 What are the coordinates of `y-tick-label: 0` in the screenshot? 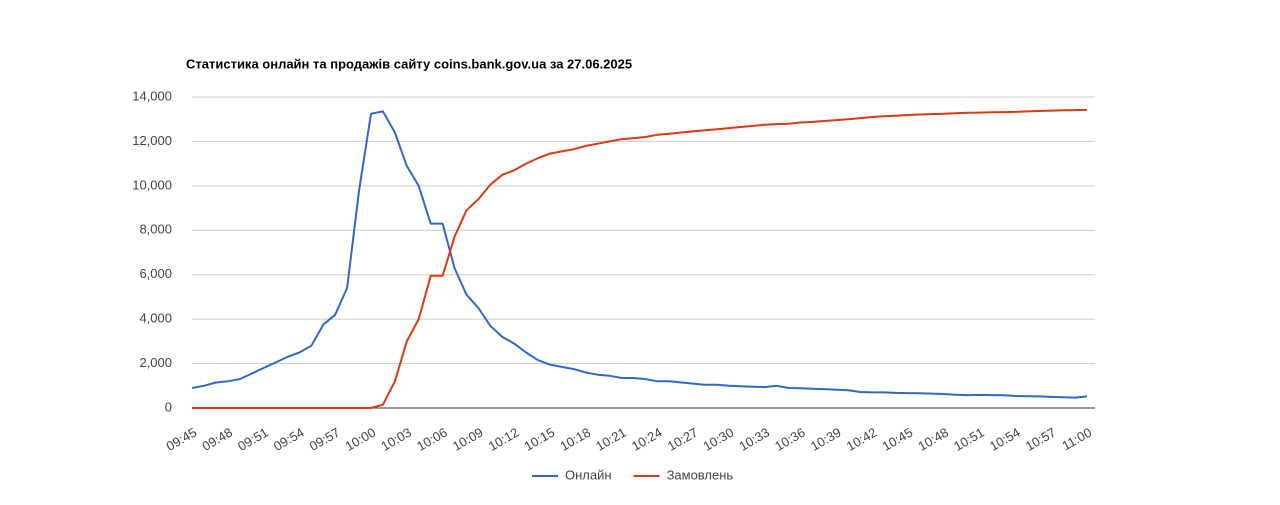 It's located at (168, 406).